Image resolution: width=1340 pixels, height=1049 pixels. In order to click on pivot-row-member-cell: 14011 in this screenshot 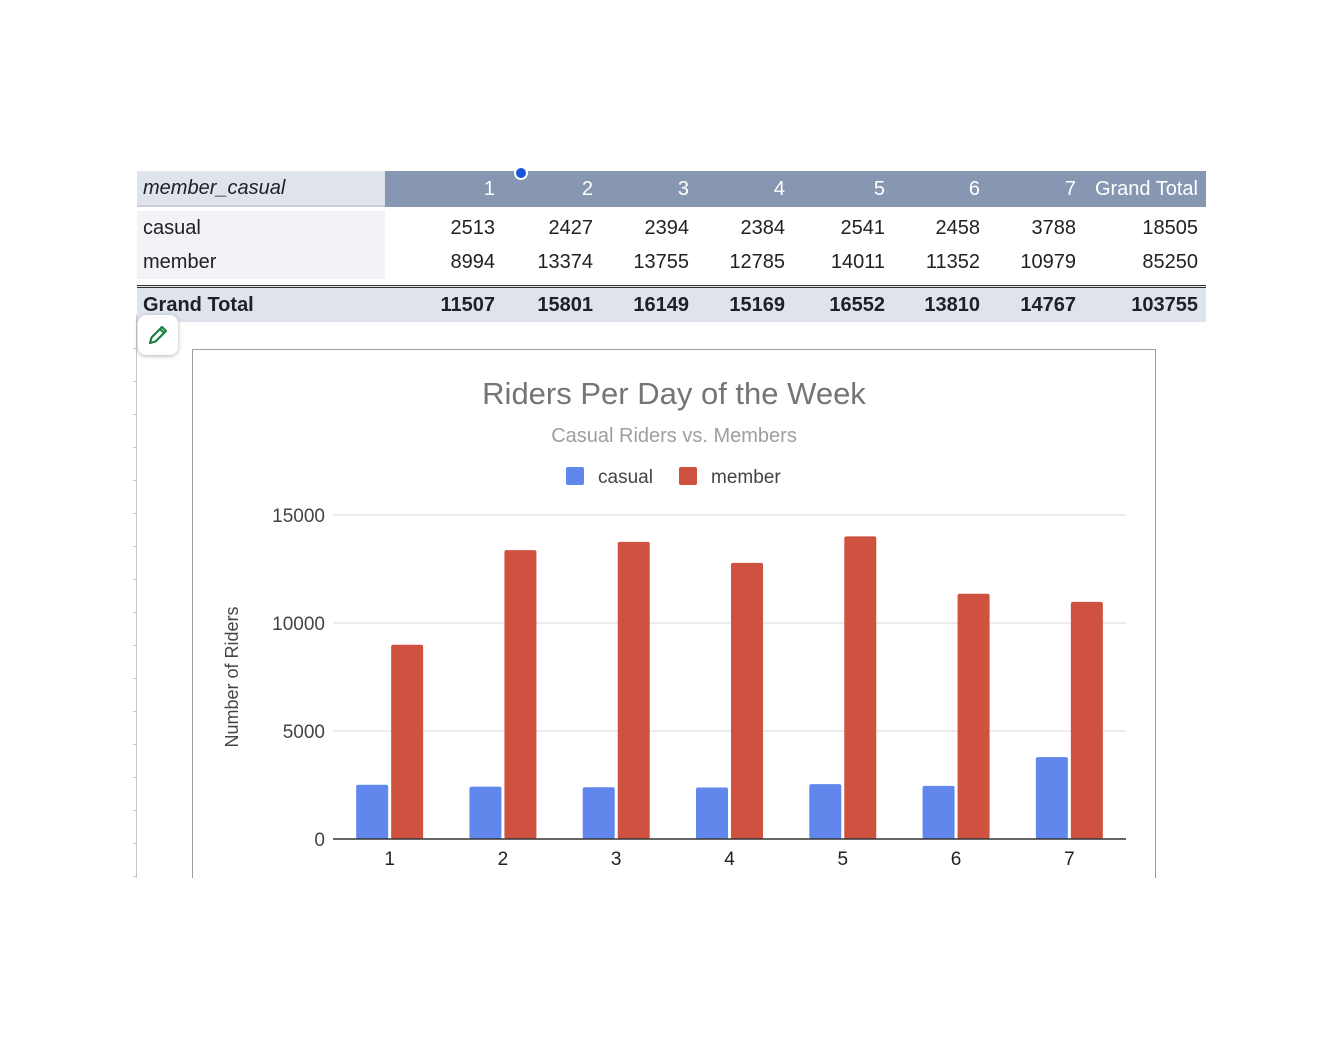, I will do `click(857, 261)`.